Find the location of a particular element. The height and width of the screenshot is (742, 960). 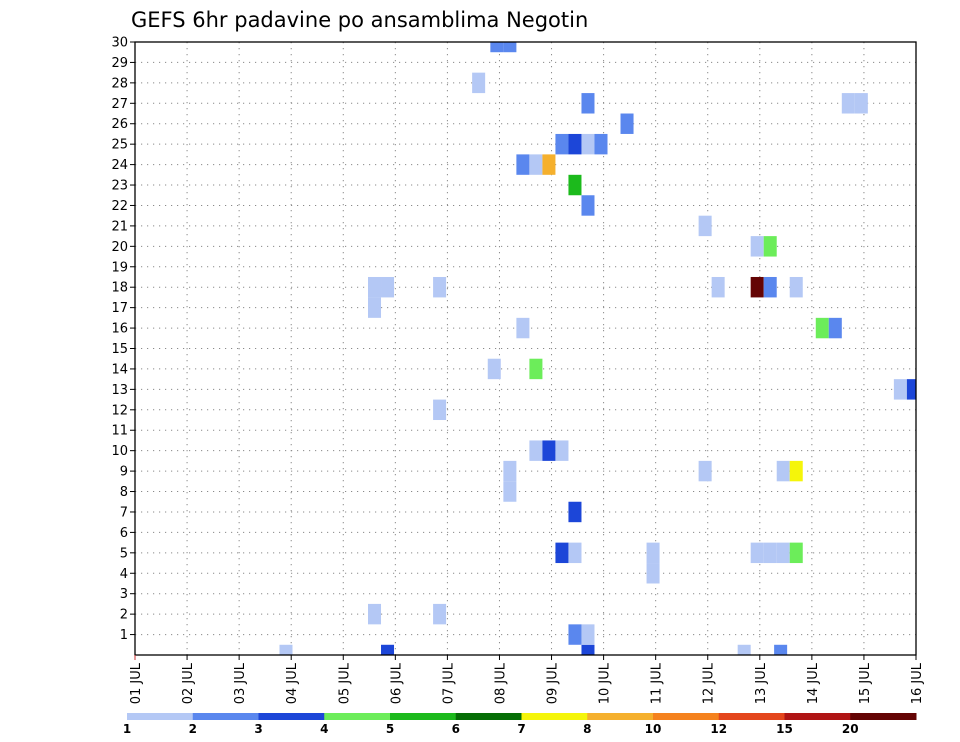

y-tick-label: 11 is located at coordinates (119, 431).